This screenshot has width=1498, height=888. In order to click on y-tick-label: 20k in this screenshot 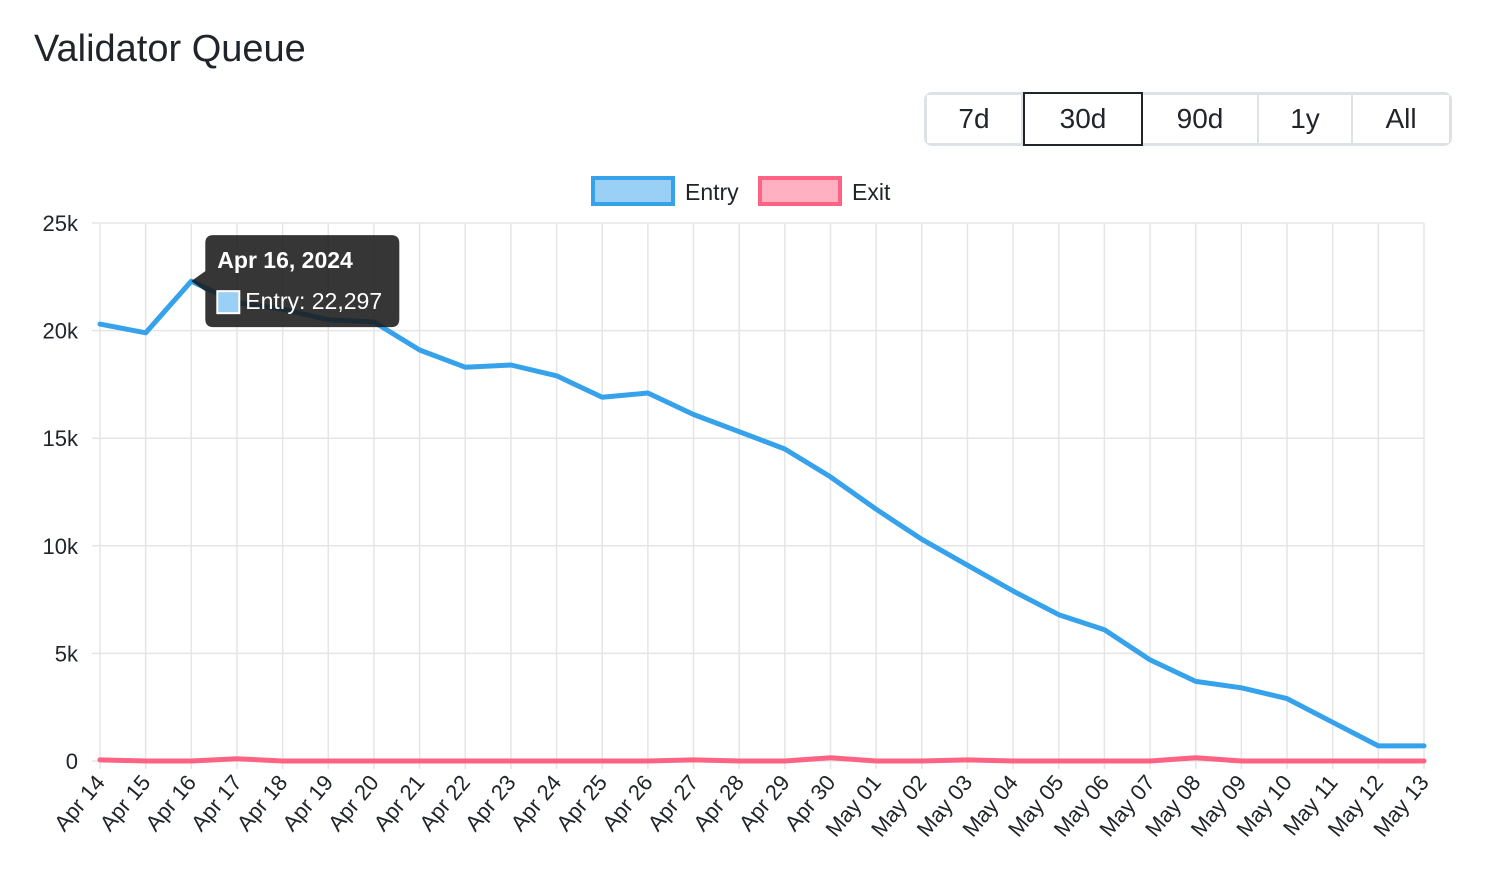, I will do `click(61, 331)`.